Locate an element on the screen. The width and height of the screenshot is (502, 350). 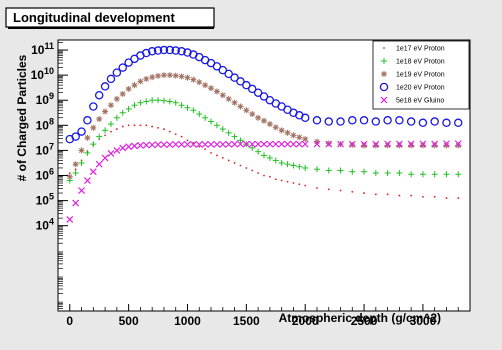
legend-label: 5e18 eV Gluino is located at coordinates (420, 101).